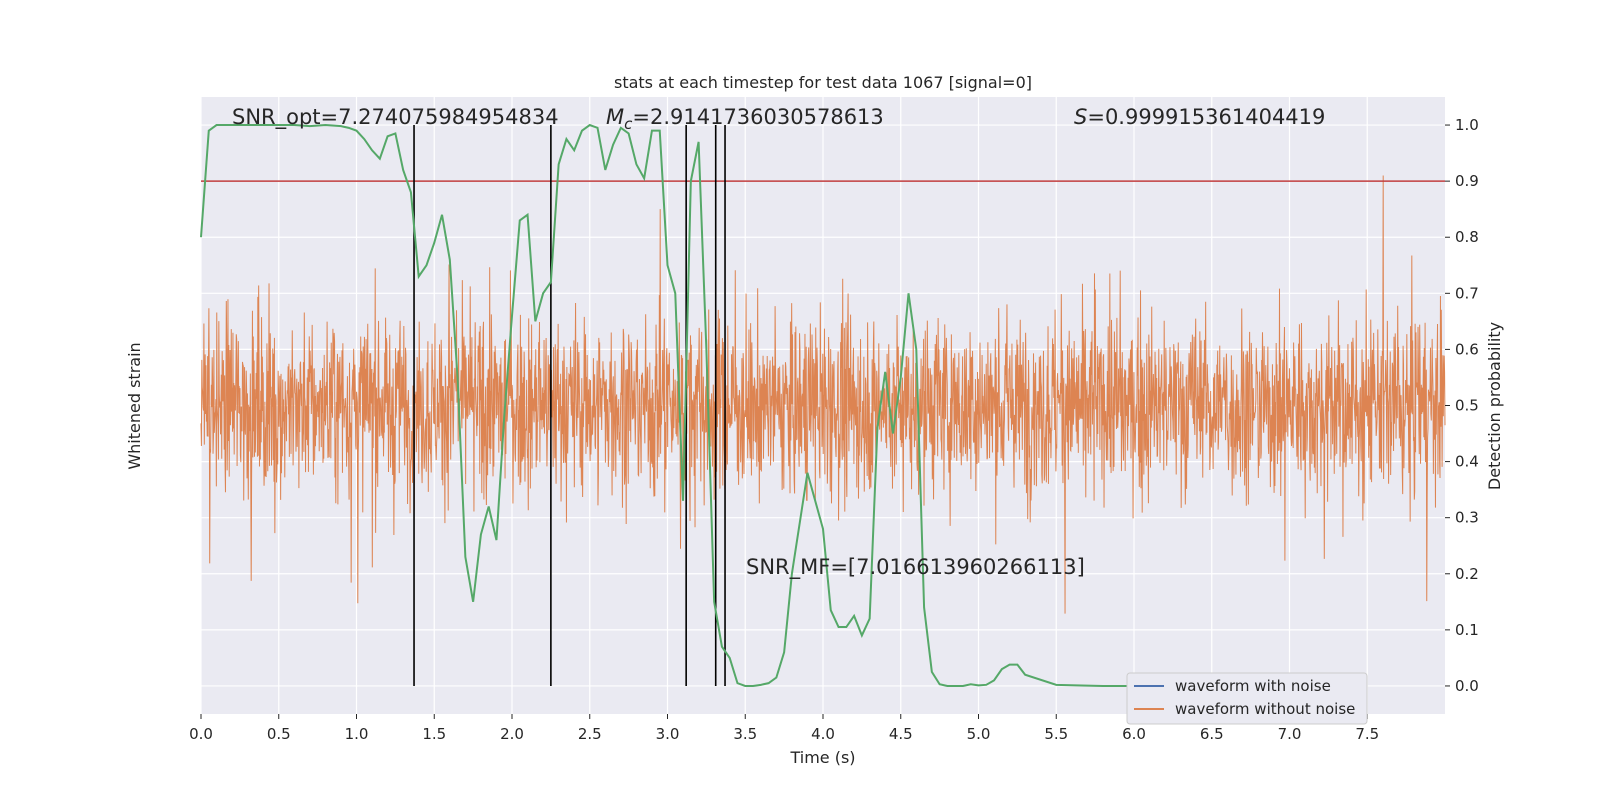 This screenshot has width=1600, height=800. What do you see at coordinates (1467, 462) in the screenshot?
I see `y-tick-label-right: 0.4` at bounding box center [1467, 462].